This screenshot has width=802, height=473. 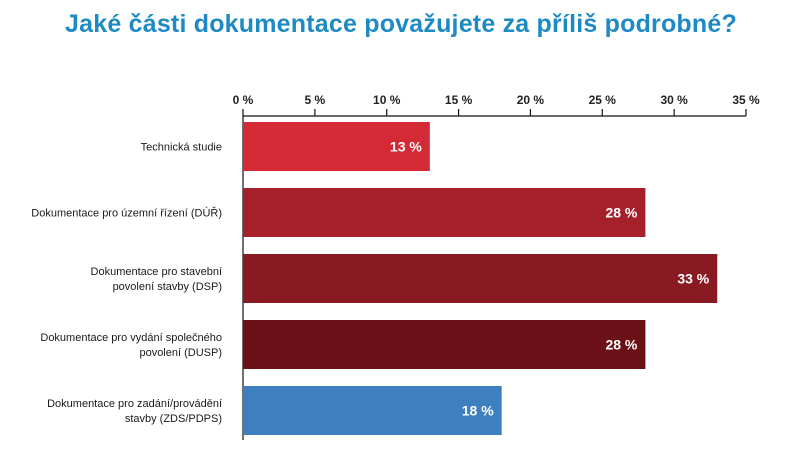 What do you see at coordinates (180, 353) in the screenshot?
I see `category-label: povolení (DUSP)` at bounding box center [180, 353].